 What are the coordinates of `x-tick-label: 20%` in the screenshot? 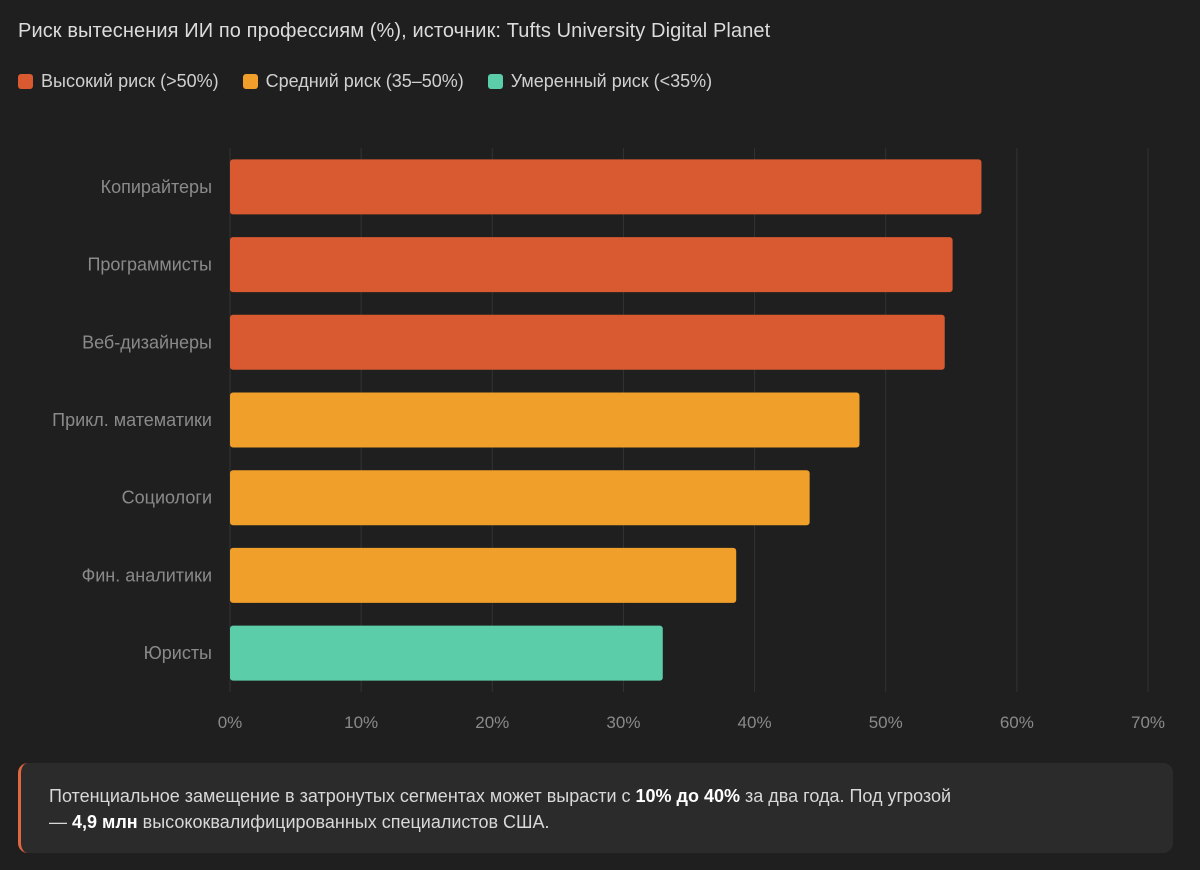 It's located at (492, 722).